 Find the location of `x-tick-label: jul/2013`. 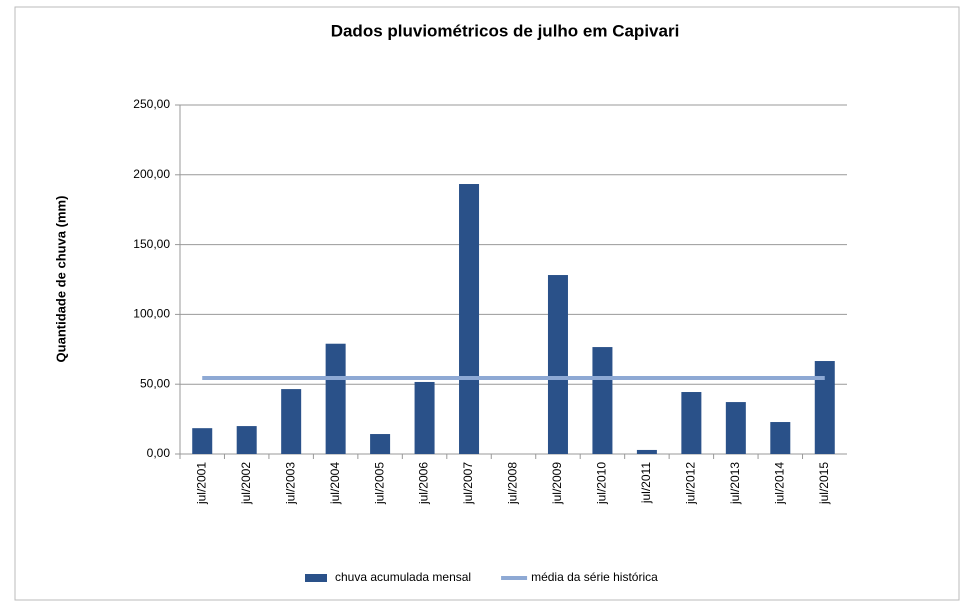

x-tick-label: jul/2013 is located at coordinates (735, 483).